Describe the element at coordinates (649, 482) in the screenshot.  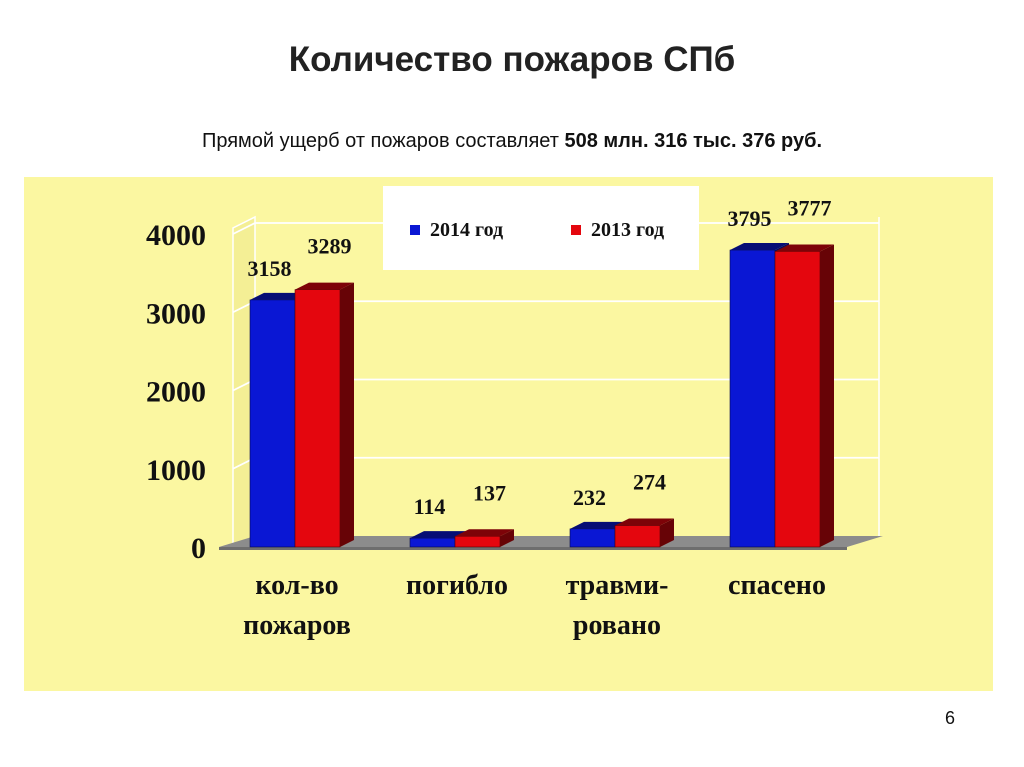
I see `data-label: 274` at that location.